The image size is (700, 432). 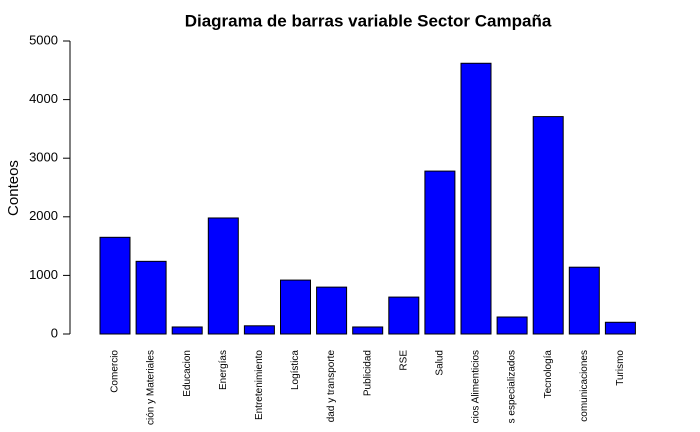 I want to click on x-tick-label: Educacion, so click(x=187, y=373).